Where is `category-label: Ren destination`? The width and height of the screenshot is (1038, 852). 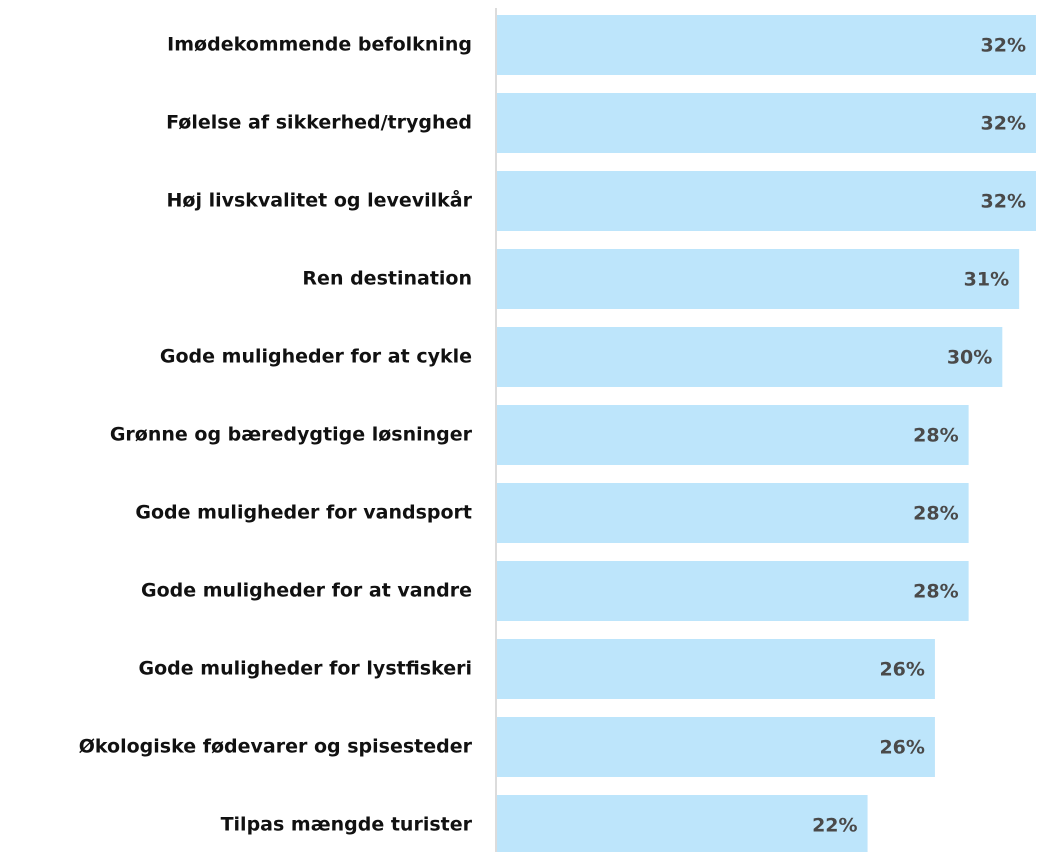
category-label: Ren destination is located at coordinates (387, 279).